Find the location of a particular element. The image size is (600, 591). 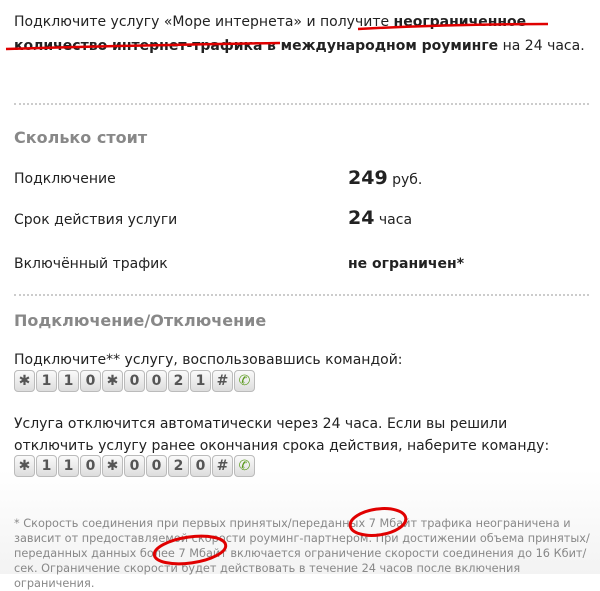

connect-heading: Подключение/Отключение is located at coordinates (140, 320).